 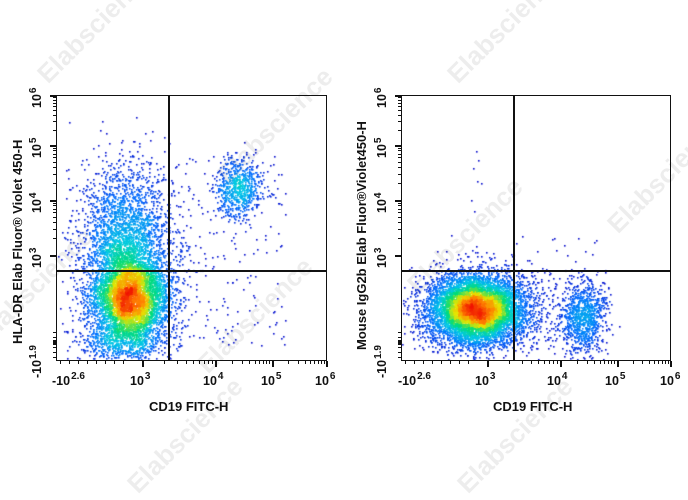 I want to click on left-x-axis-label: CD19 FITC-H, so click(x=189, y=406).